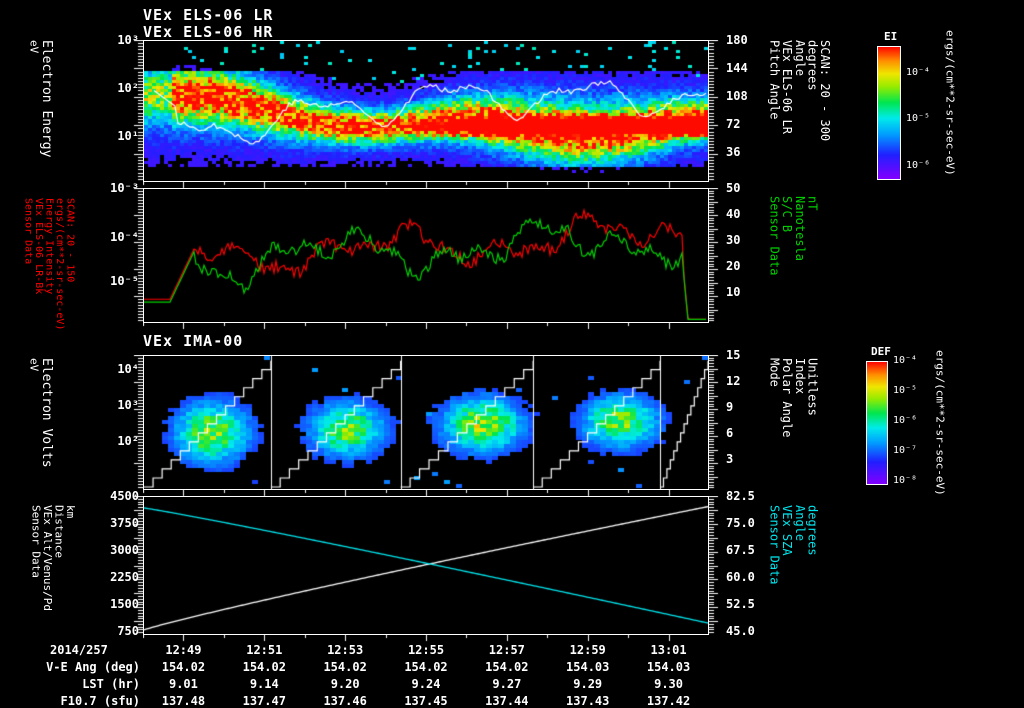 The width and height of the screenshot is (1024, 708). I want to click on panel2-y2tick-2: 30, so click(733, 240).